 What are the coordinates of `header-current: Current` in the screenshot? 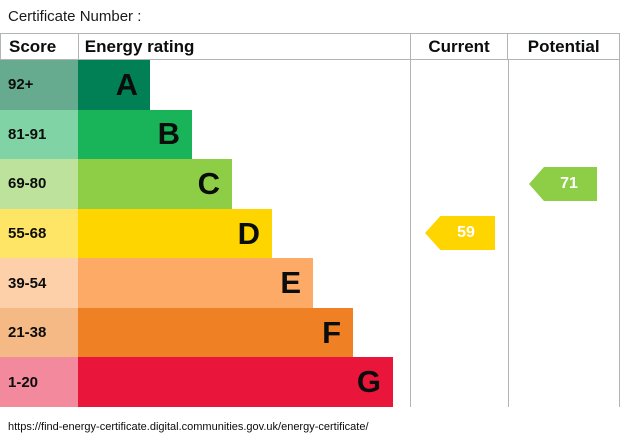 It's located at (458, 46).